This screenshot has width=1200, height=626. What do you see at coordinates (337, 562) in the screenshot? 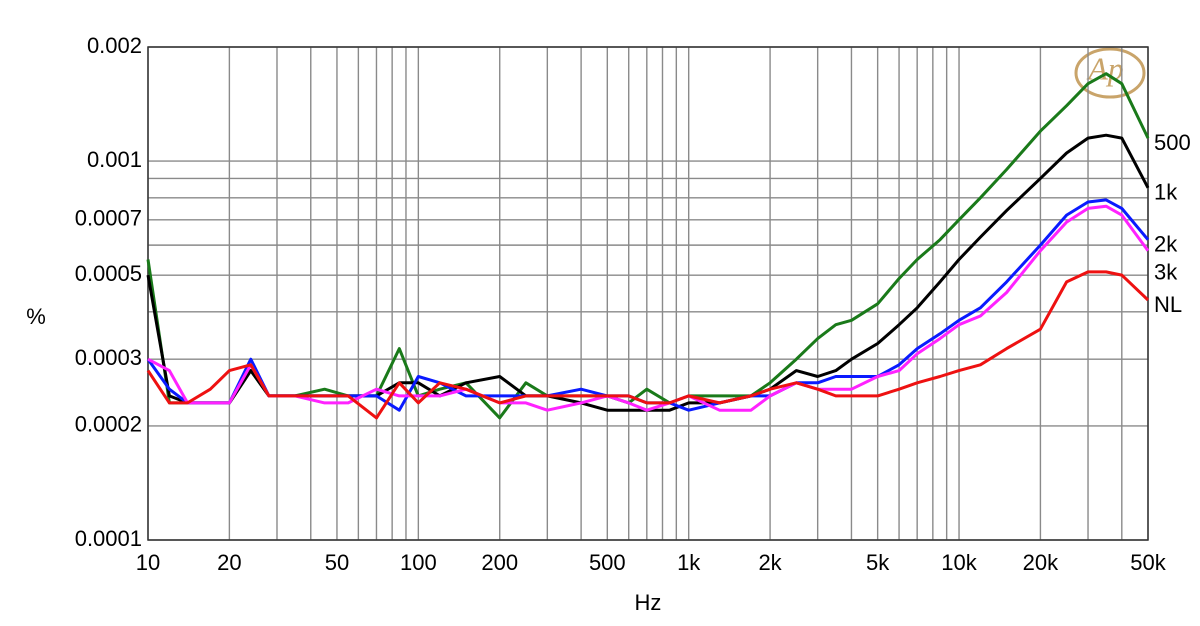
I see `x-tick-label: 50` at bounding box center [337, 562].